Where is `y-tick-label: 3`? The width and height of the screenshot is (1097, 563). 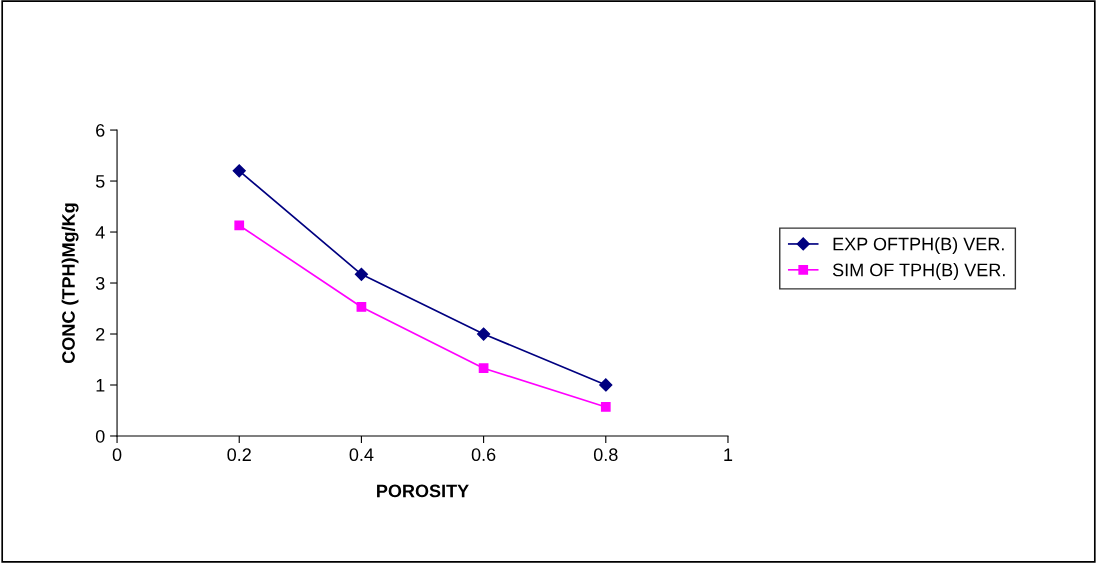 y-tick-label: 3 is located at coordinates (100, 283).